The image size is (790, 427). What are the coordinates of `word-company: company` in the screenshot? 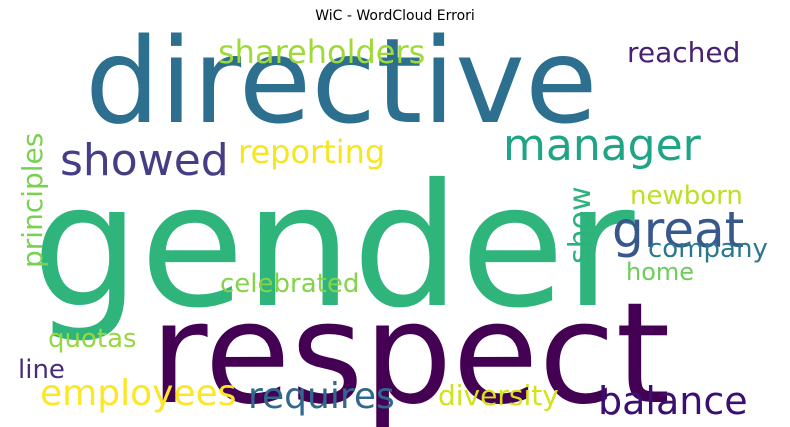 It's located at (708, 249).